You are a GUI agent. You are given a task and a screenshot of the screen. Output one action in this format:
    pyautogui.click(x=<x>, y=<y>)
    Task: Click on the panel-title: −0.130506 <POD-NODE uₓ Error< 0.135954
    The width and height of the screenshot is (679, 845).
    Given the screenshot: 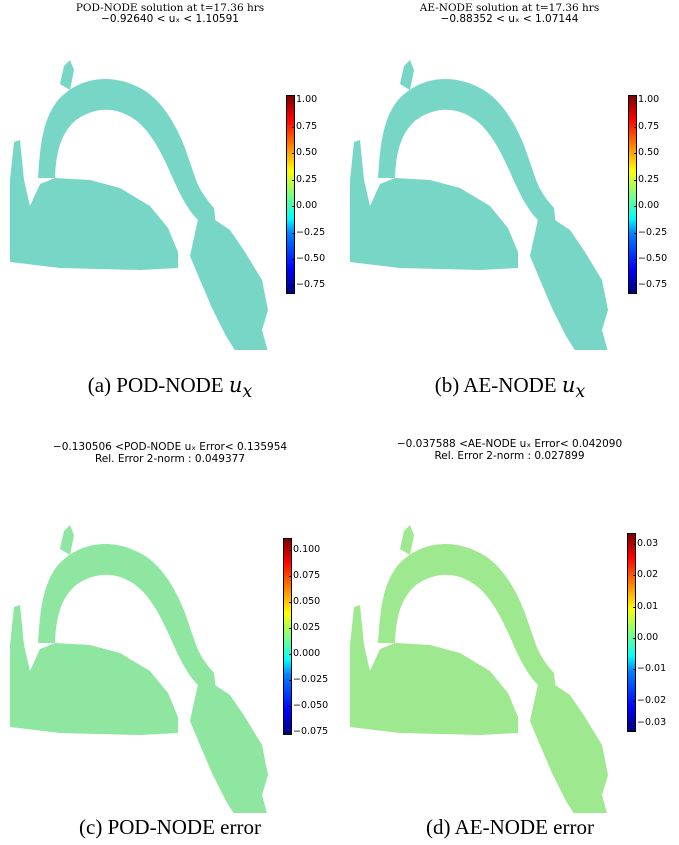 What is the action you would take?
    pyautogui.click(x=170, y=447)
    